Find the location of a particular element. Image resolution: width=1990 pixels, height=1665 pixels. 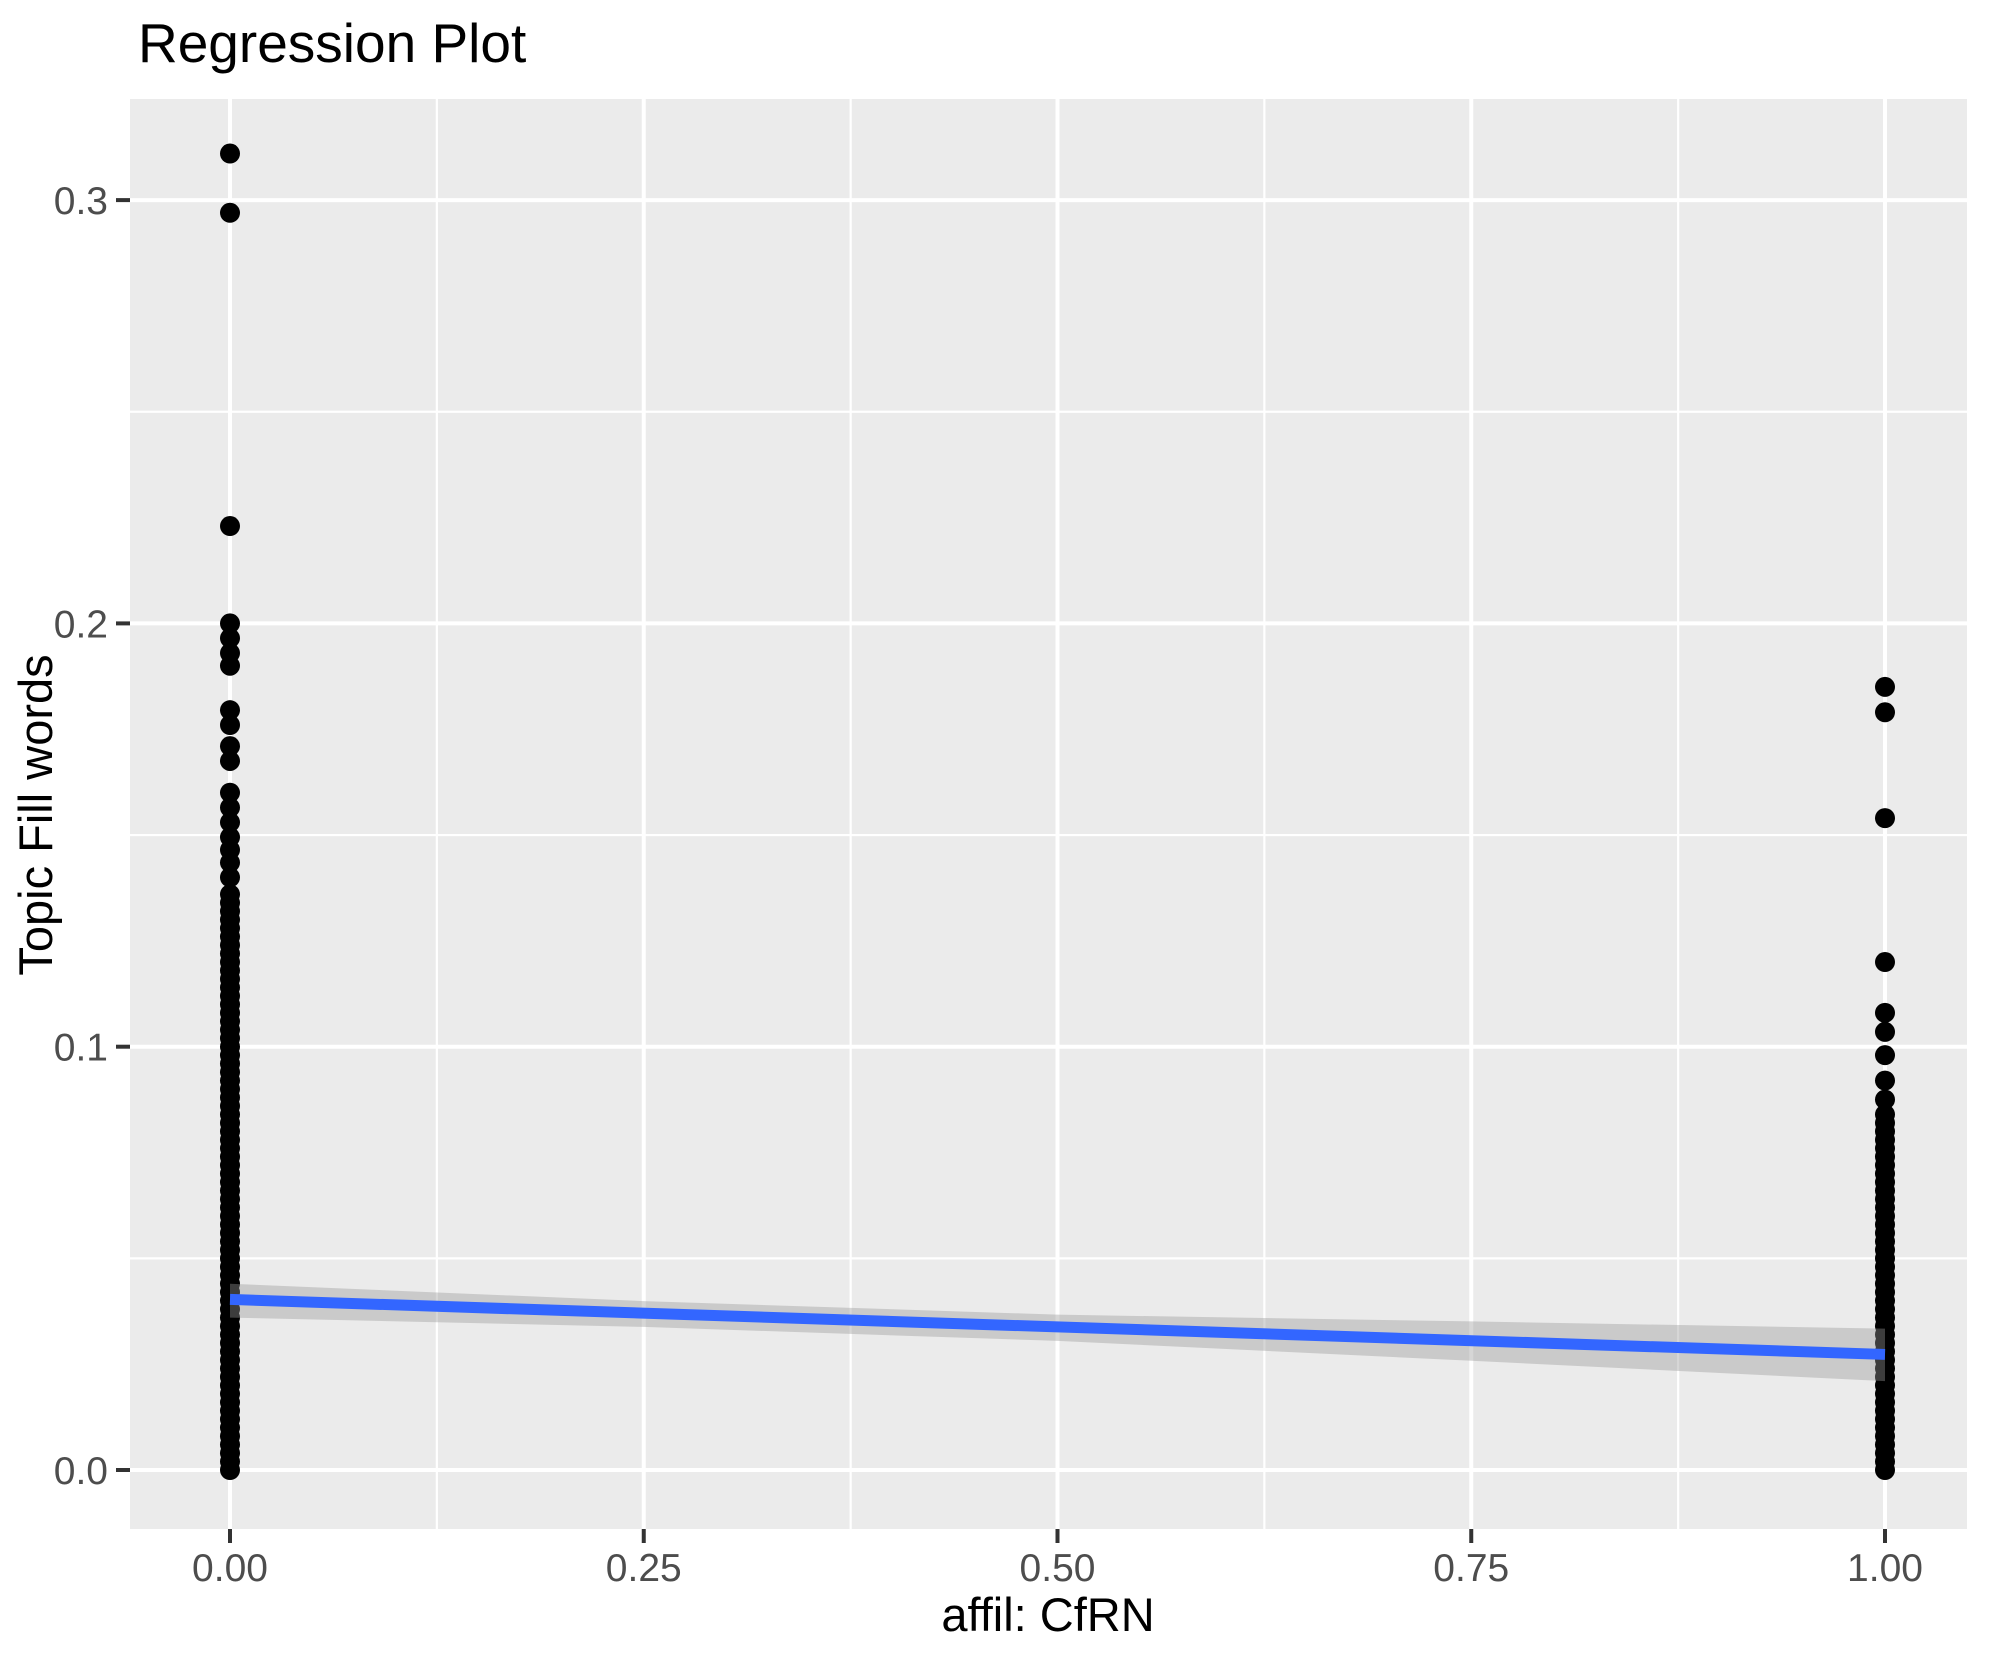

regression-line is located at coordinates (1057, 1326).